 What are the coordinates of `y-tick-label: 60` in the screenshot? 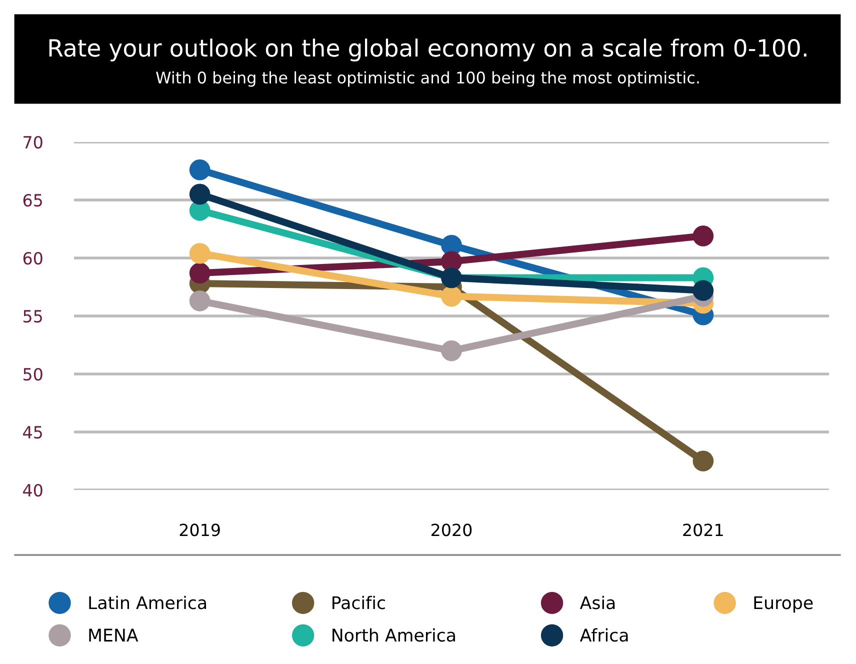 It's located at (32, 258).